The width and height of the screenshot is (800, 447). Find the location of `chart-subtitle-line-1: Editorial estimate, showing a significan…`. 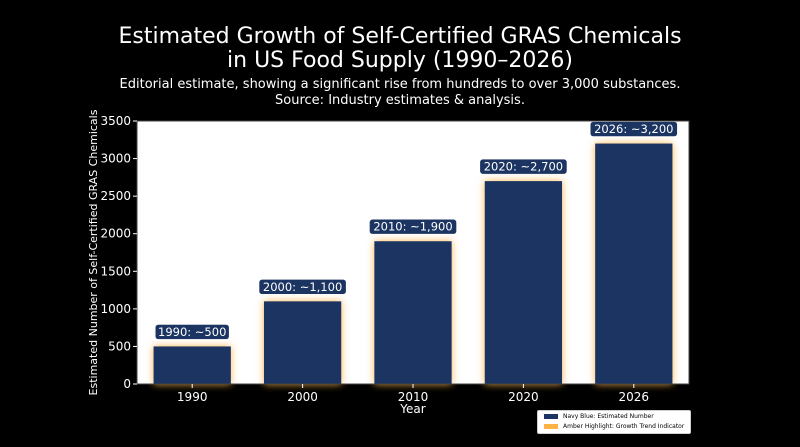

chart-subtitle-line-1: Editorial estimate, showing a significan… is located at coordinates (400, 84).